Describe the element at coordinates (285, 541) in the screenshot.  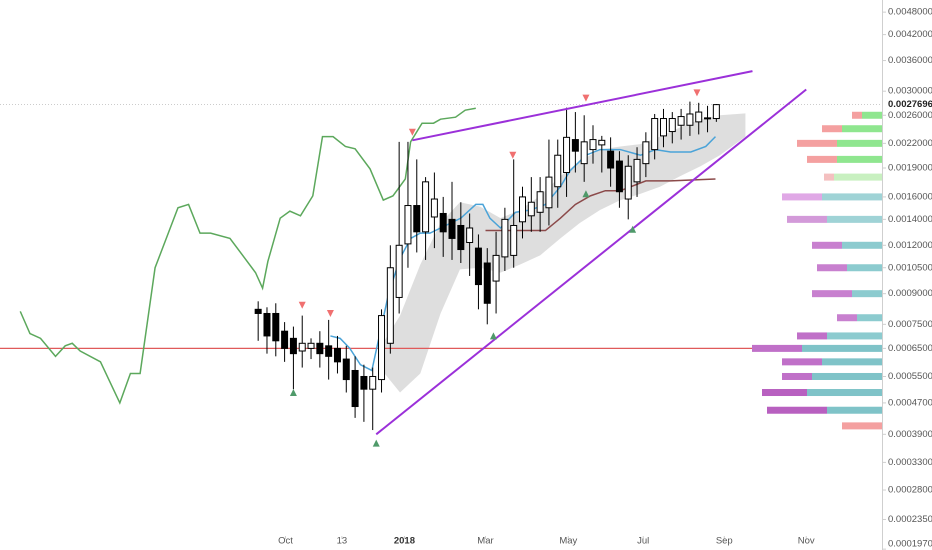
I see `x-tick-label: Oct` at that location.